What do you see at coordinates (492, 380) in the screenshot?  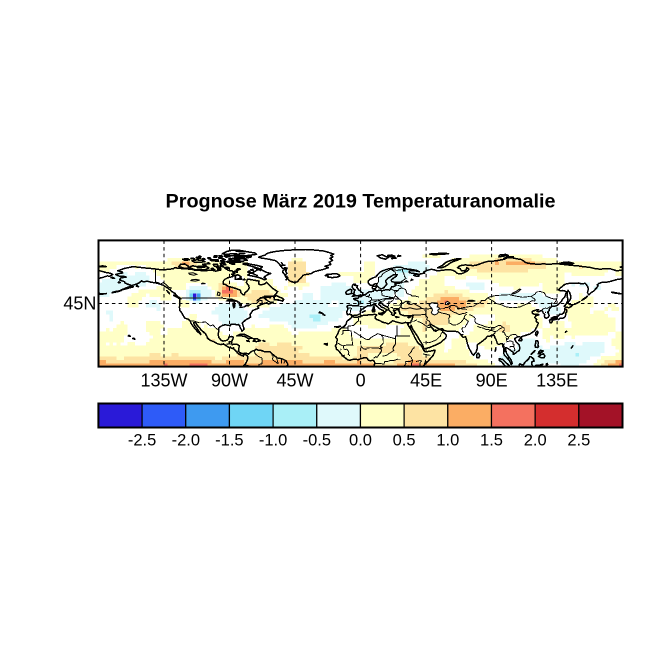 I see `svg-text: 90E` at bounding box center [492, 380].